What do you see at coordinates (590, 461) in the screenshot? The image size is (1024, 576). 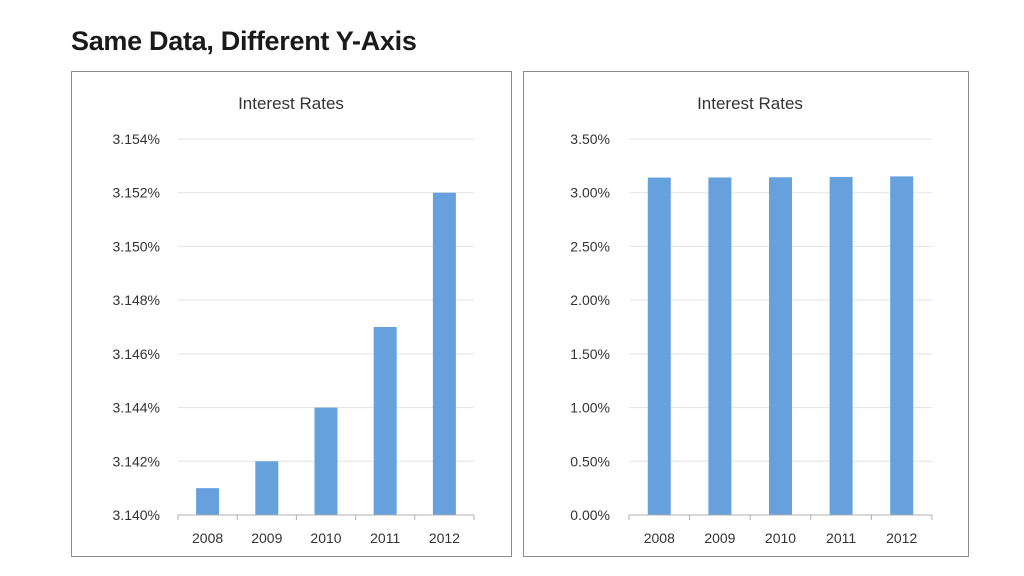 I see `y-tick-label: 0.50%` at bounding box center [590, 461].